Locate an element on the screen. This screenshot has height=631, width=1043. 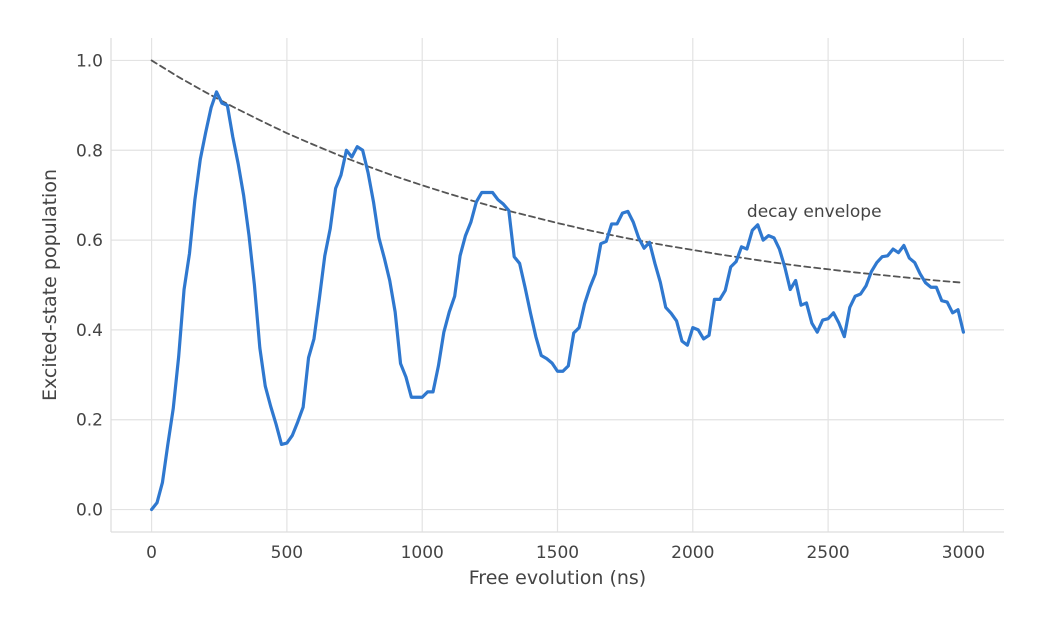
x-tick-label: 2000 is located at coordinates (692, 553).